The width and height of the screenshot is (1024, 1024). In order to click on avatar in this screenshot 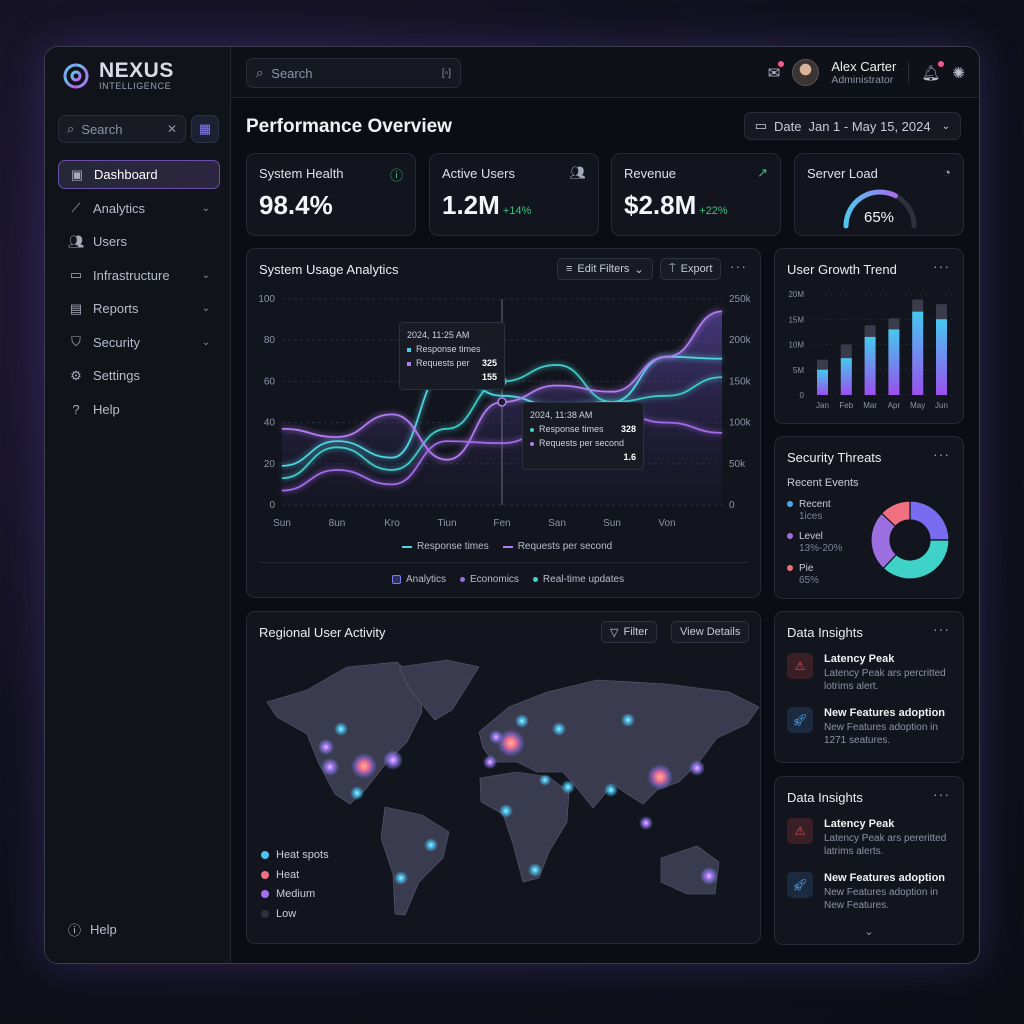, I will do `click(806, 72)`.